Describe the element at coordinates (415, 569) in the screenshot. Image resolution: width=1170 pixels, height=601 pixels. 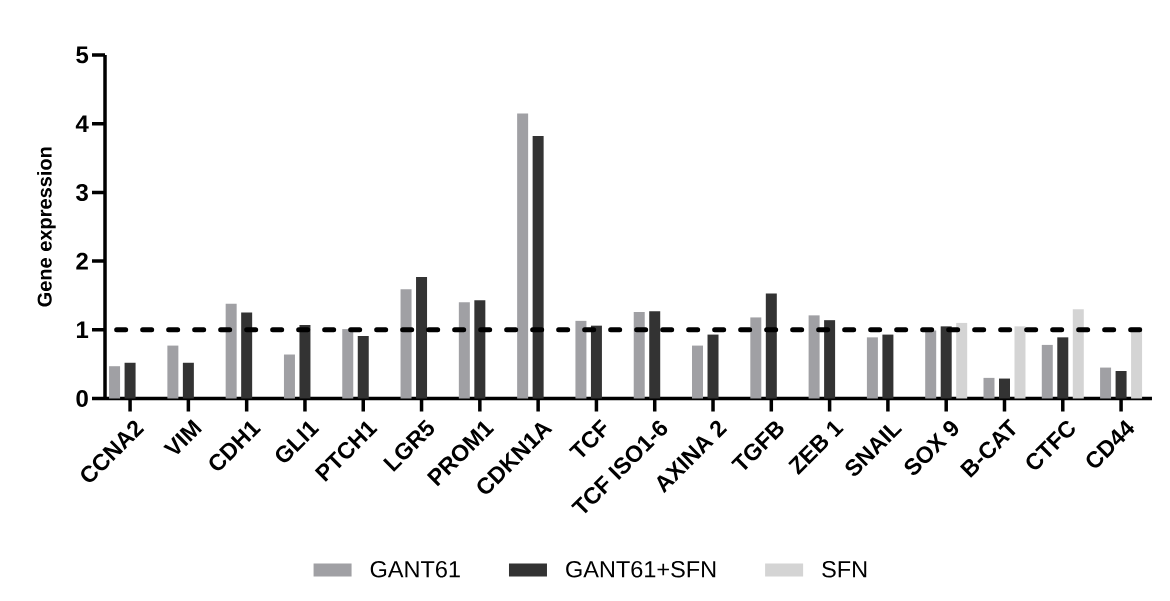
I see `legend-label: GANT61` at that location.